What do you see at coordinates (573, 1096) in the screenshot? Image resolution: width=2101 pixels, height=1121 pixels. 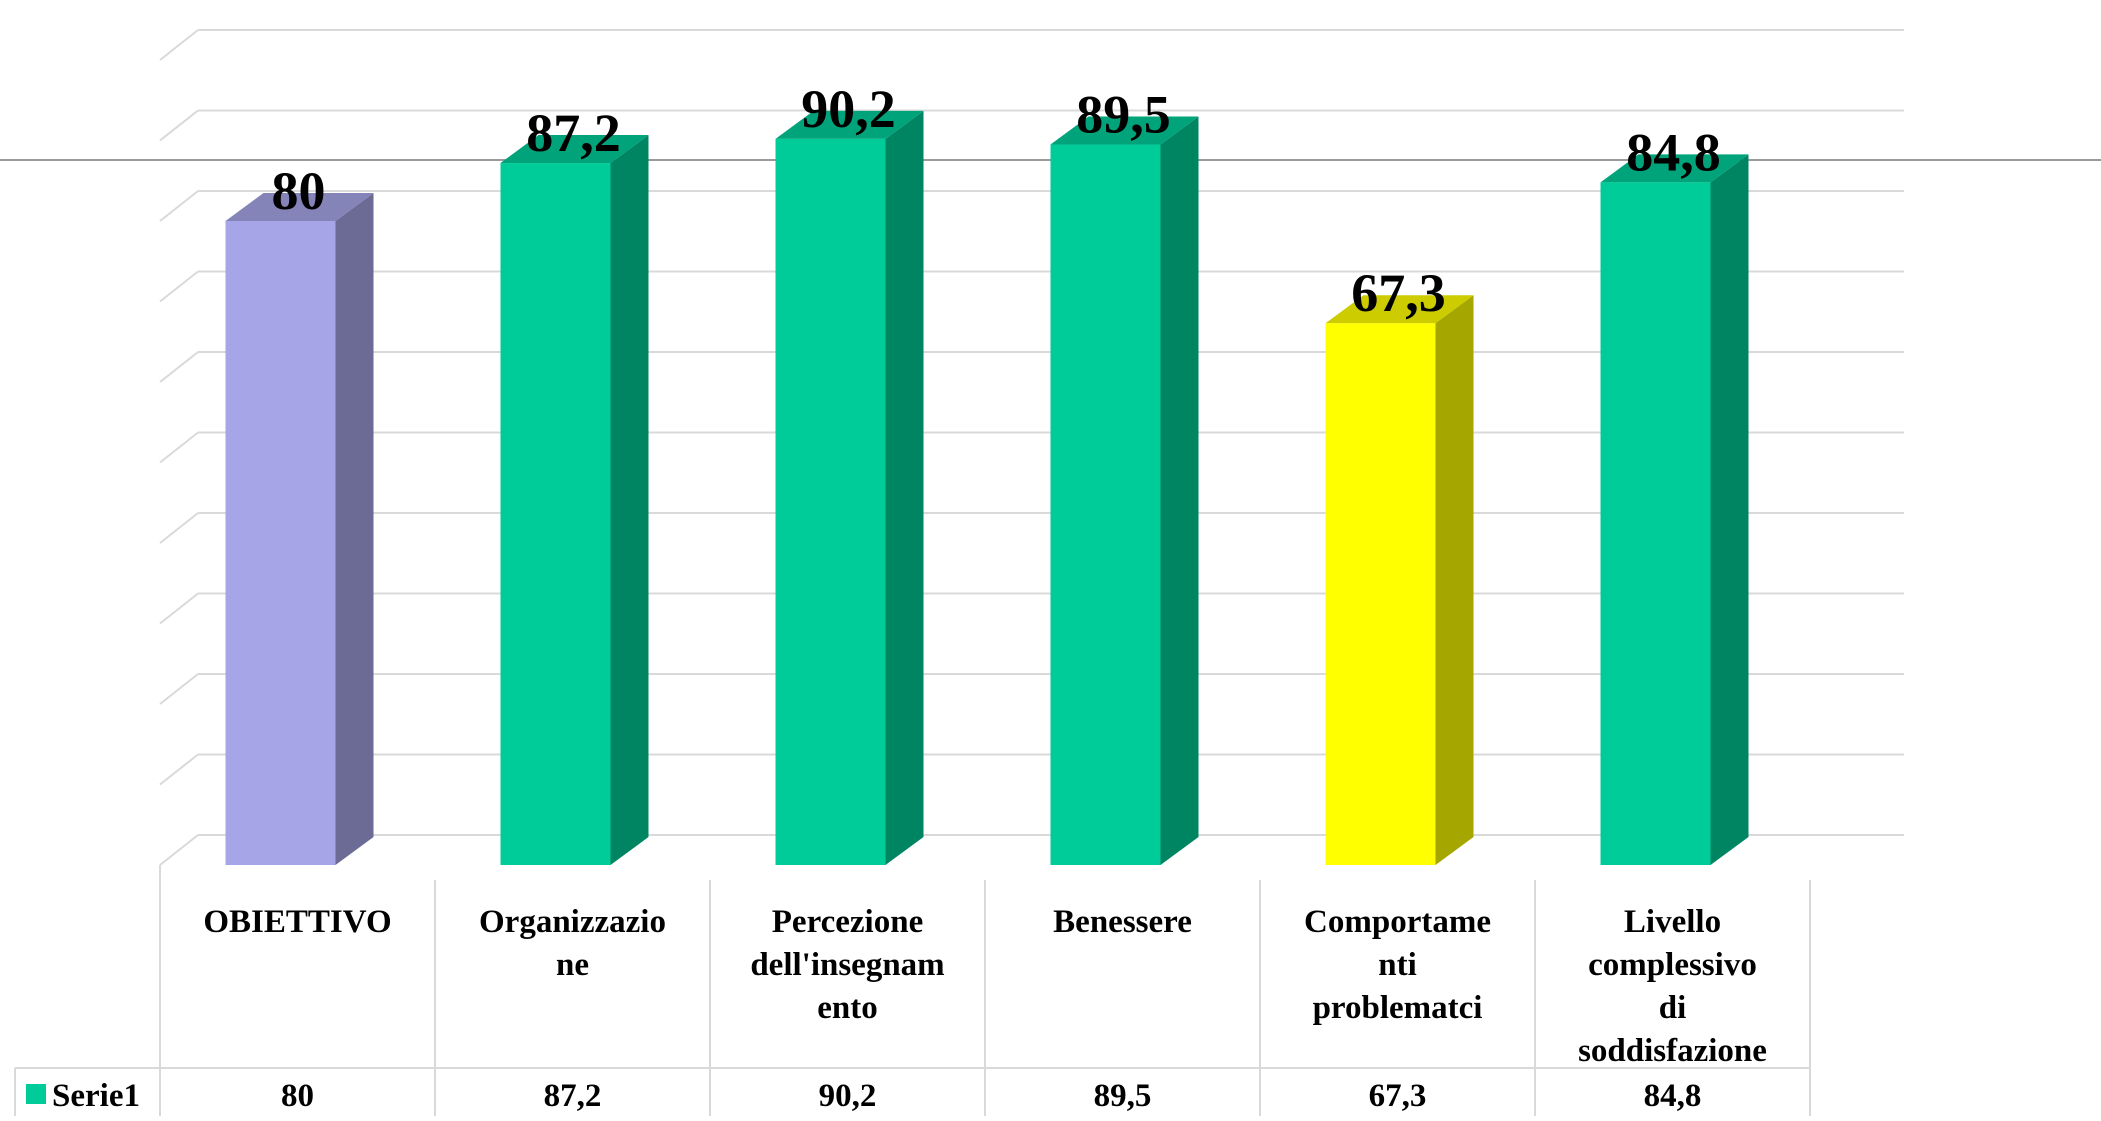 I see `table-value: 87,2` at bounding box center [573, 1096].